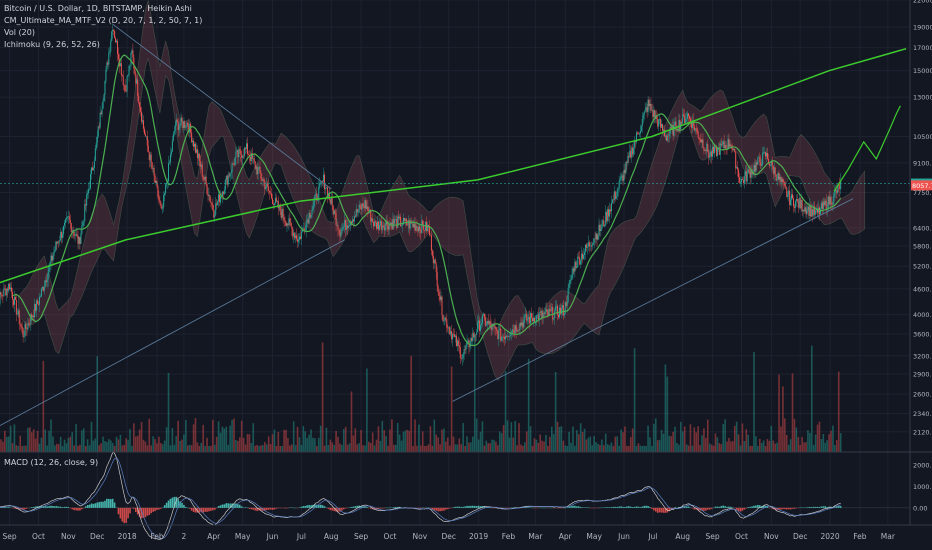 The width and height of the screenshot is (932, 550). I want to click on macd-signal-line, so click(420, 498).